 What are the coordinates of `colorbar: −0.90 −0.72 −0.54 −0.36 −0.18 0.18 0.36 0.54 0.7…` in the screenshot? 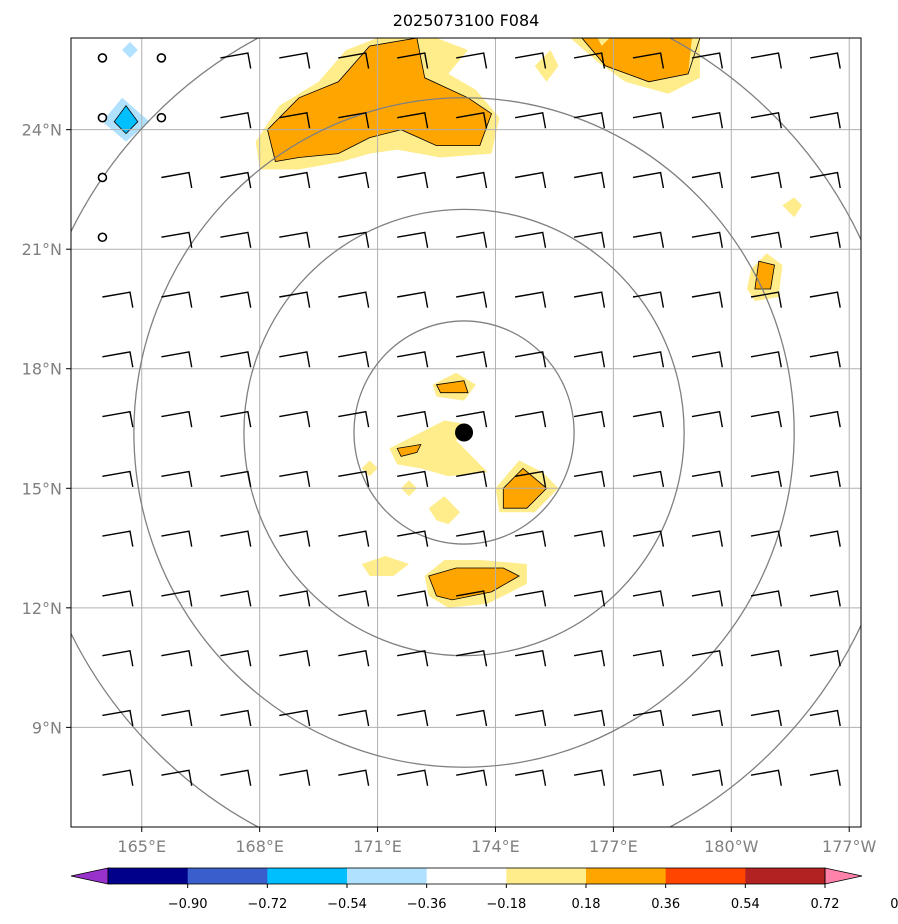 It's located at (484, 889).